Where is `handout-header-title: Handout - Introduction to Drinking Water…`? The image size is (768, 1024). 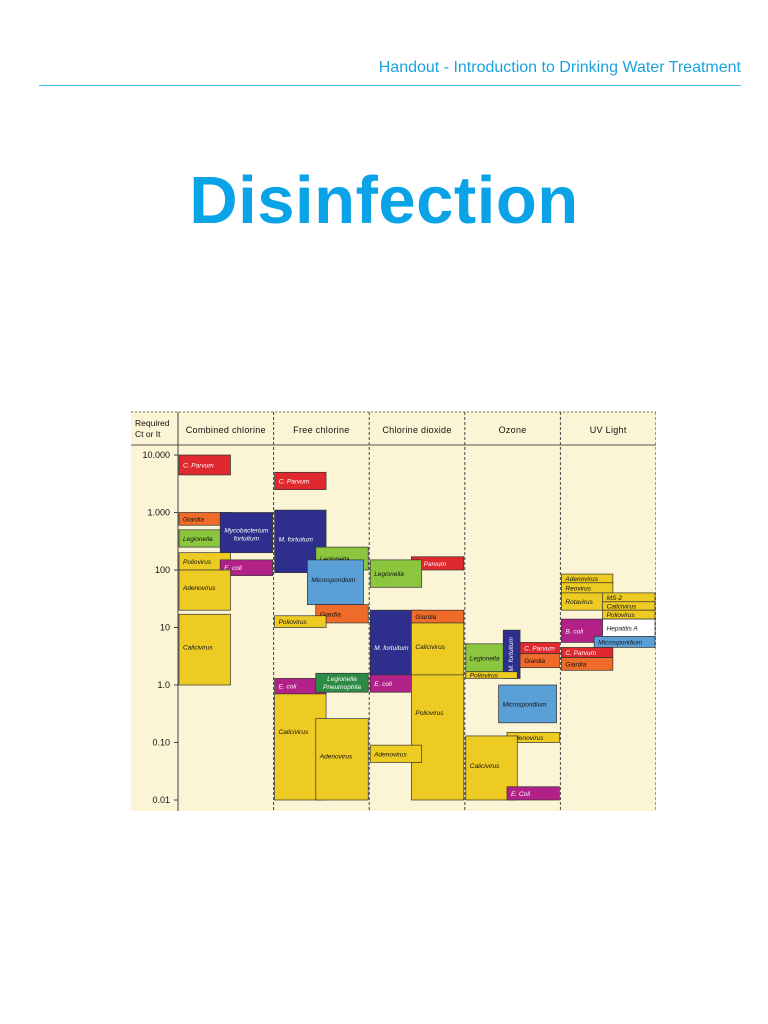
handout-header-title: Handout - Introduction to Drinking Water… is located at coordinates (559, 67).